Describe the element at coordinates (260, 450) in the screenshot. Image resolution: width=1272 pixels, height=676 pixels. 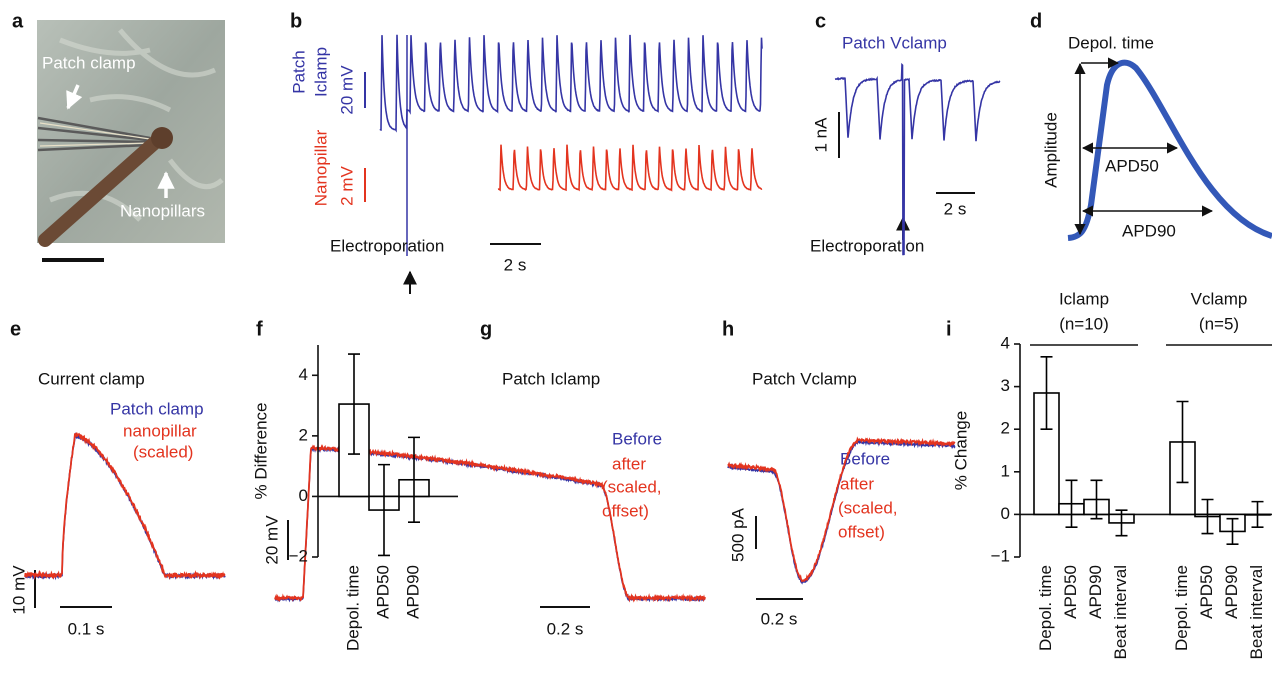
I see `y-axis-label: % Difference` at that location.